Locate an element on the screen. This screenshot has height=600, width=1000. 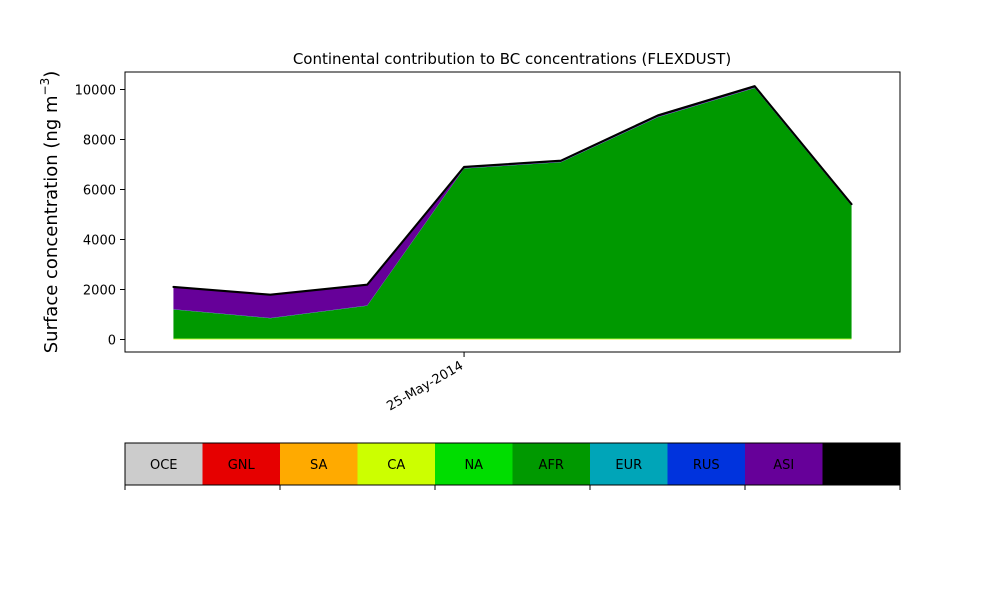
y-tick-label: 6000 is located at coordinates (99, 191).